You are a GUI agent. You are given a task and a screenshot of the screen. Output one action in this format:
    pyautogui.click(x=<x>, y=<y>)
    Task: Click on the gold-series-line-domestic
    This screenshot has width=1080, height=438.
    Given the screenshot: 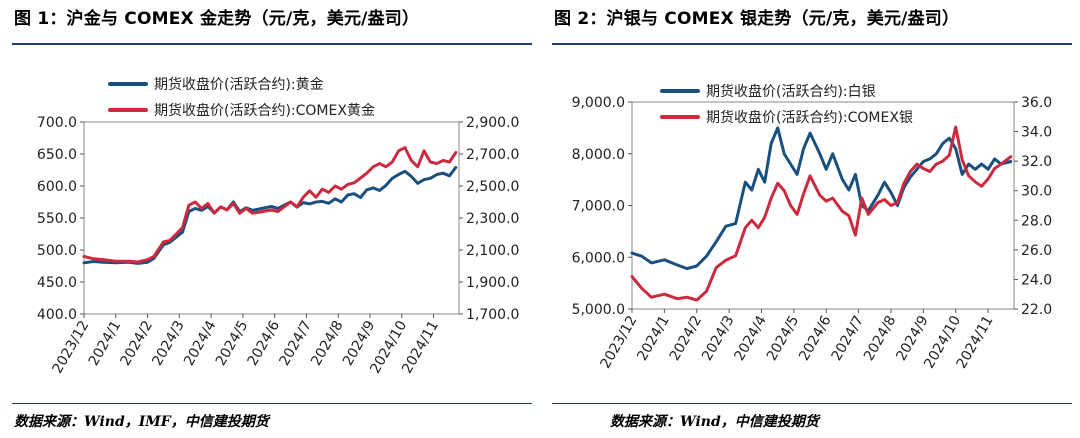 What is the action you would take?
    pyautogui.click(x=270, y=215)
    